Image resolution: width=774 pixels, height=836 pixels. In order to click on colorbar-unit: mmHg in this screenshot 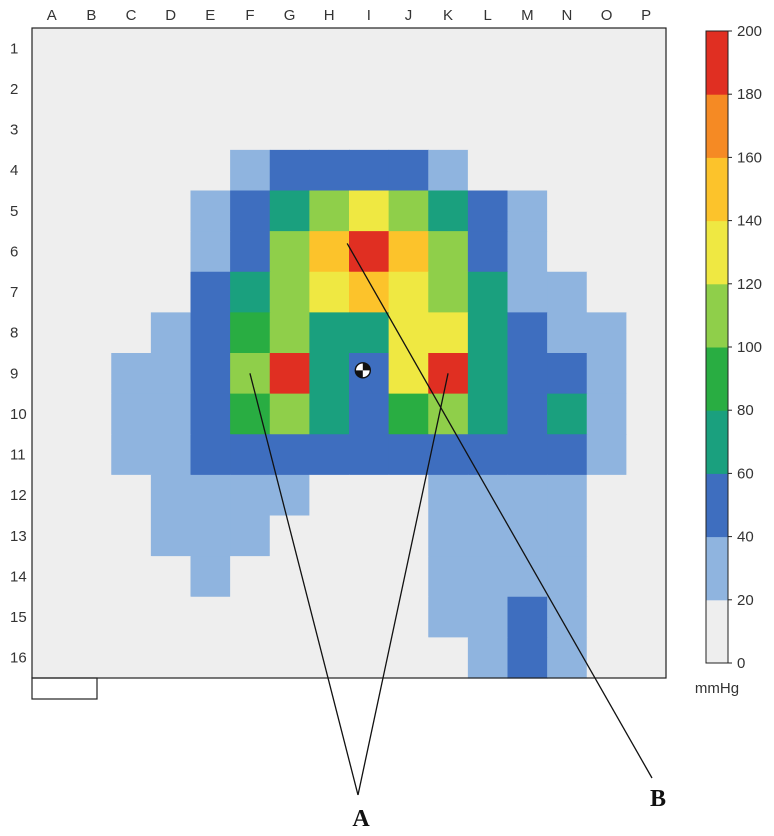, I will do `click(717, 688)`.